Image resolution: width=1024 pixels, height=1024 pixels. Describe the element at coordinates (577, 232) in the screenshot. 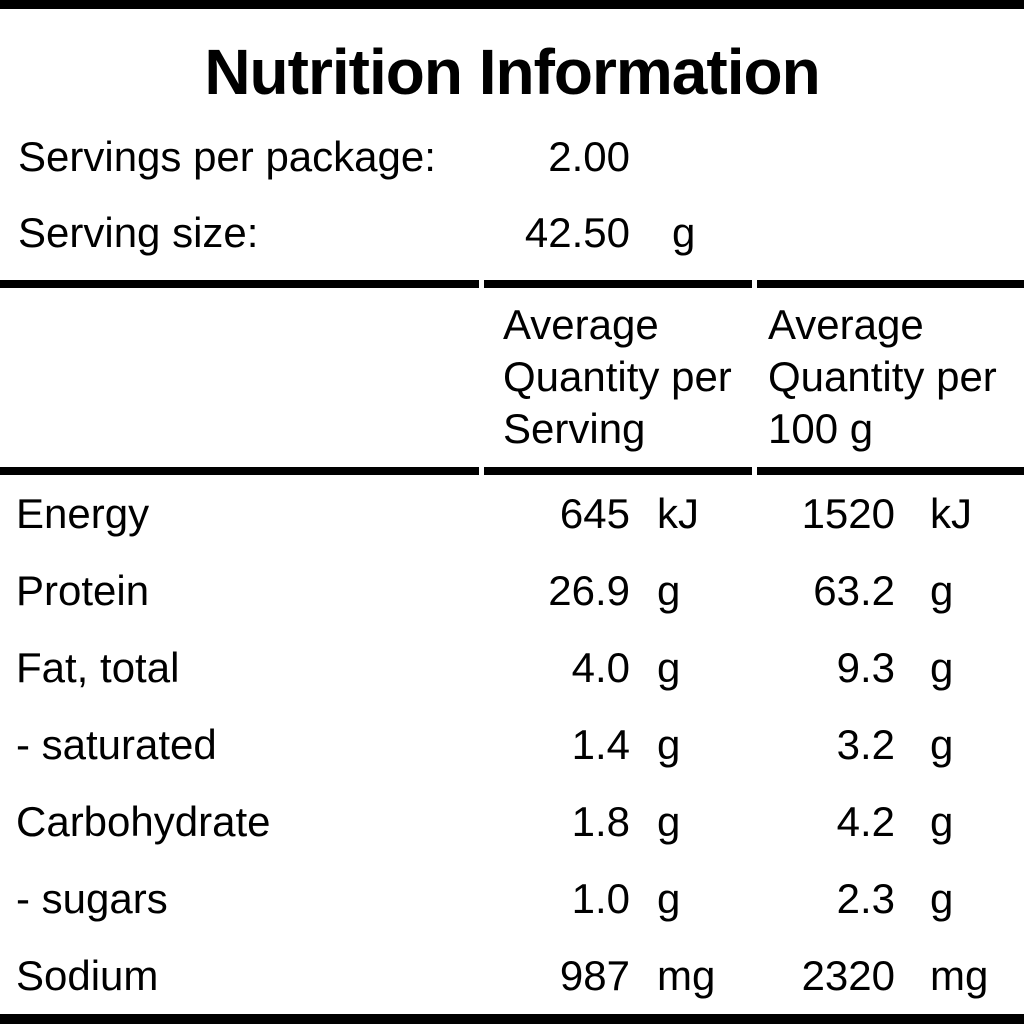

I see `serving-size-value: 42.50` at that location.